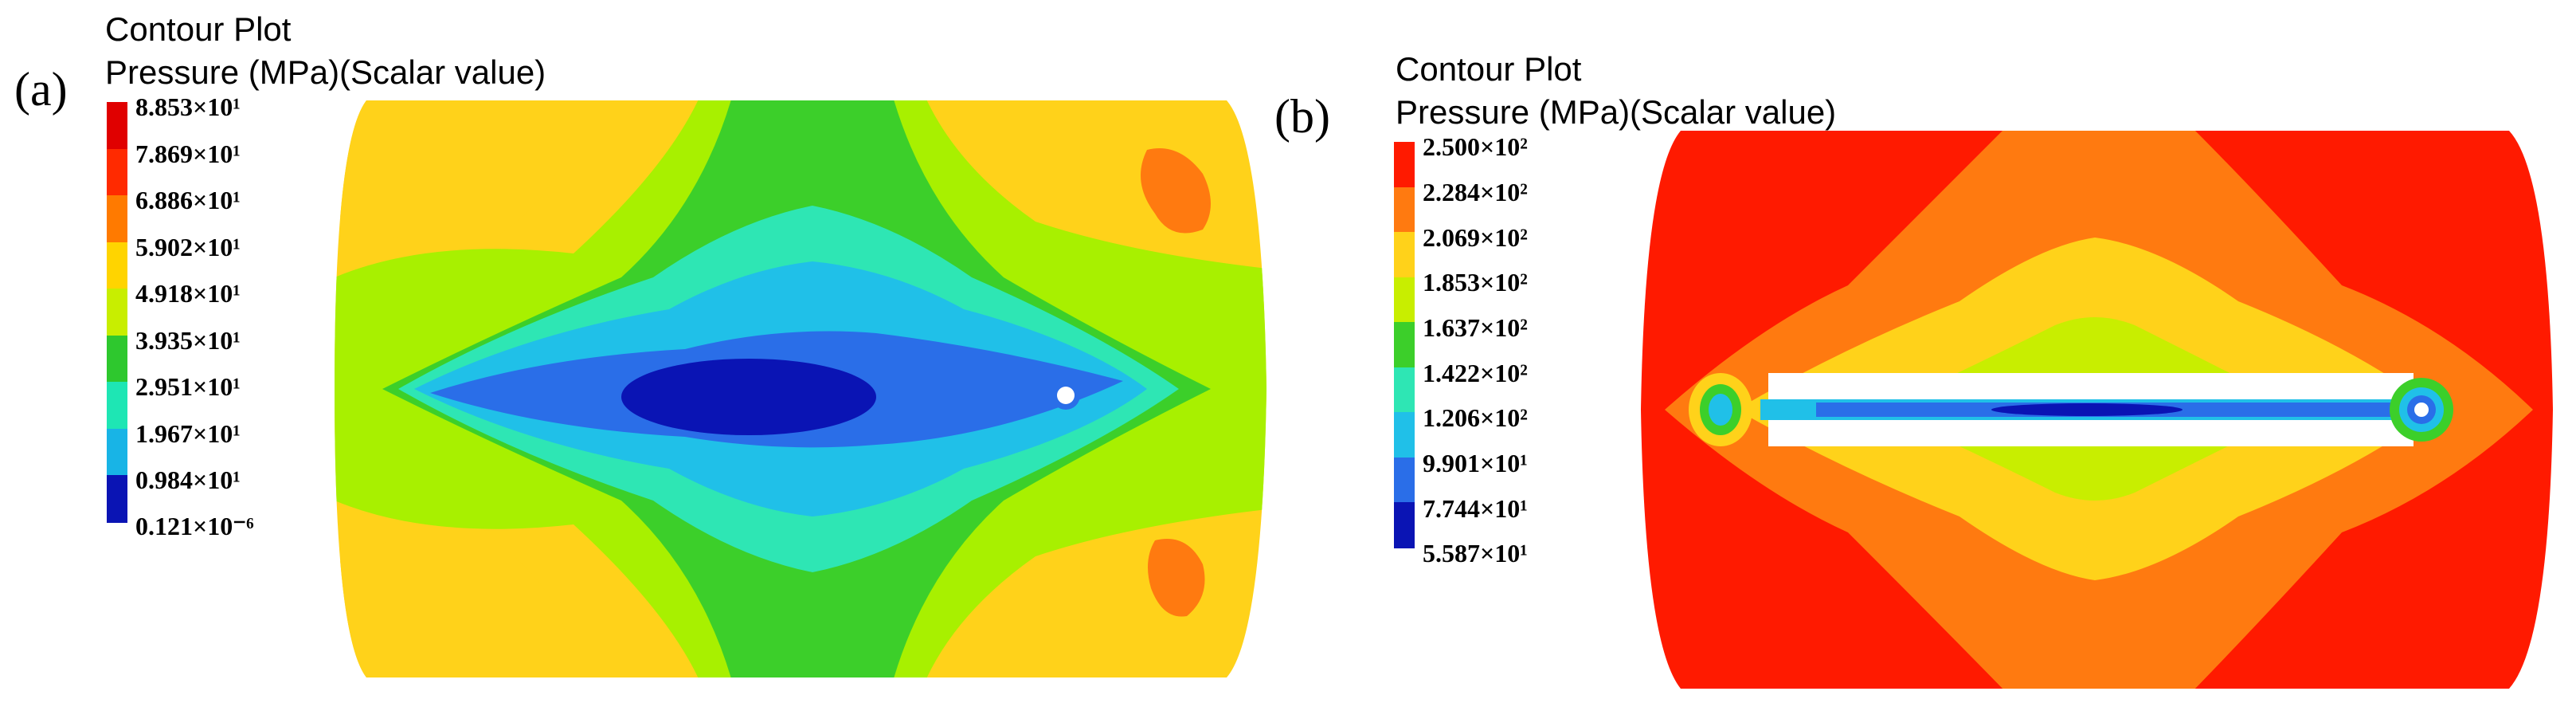  What do you see at coordinates (188, 433) in the screenshot?
I see `legend-value: 1.967×10¹` at bounding box center [188, 433].